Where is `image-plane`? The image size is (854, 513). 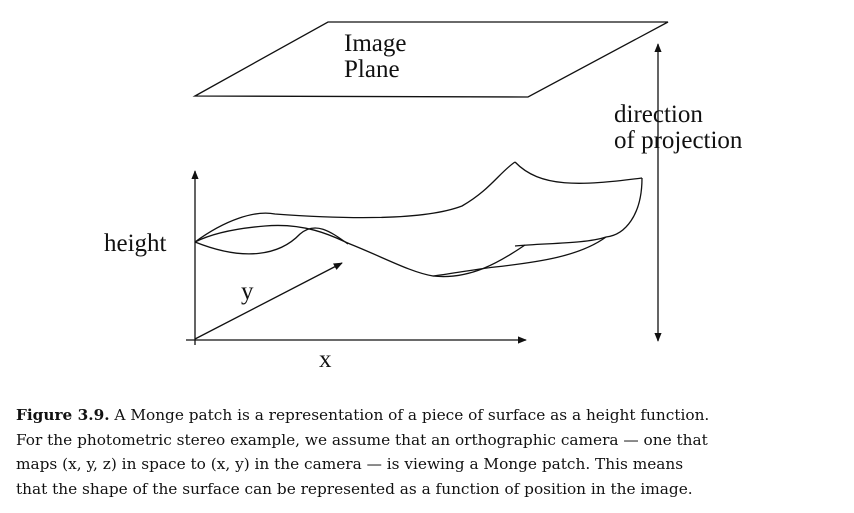
image-plane is located at coordinates (430, 59).